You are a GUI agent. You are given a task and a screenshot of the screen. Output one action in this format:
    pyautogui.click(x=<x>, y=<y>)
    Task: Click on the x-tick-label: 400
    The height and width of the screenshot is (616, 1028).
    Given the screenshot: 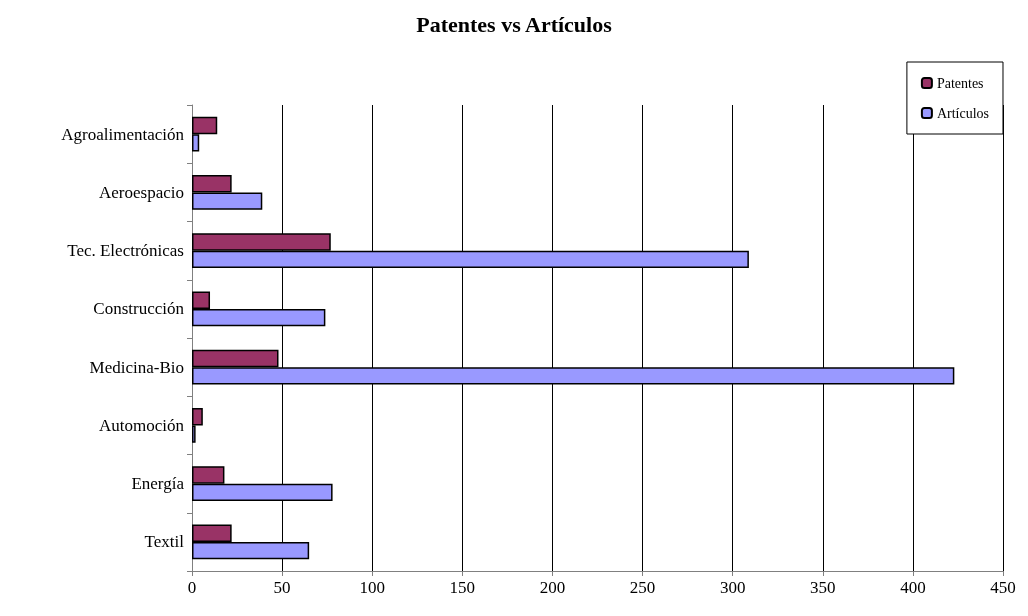 What is the action you would take?
    pyautogui.click(x=913, y=587)
    